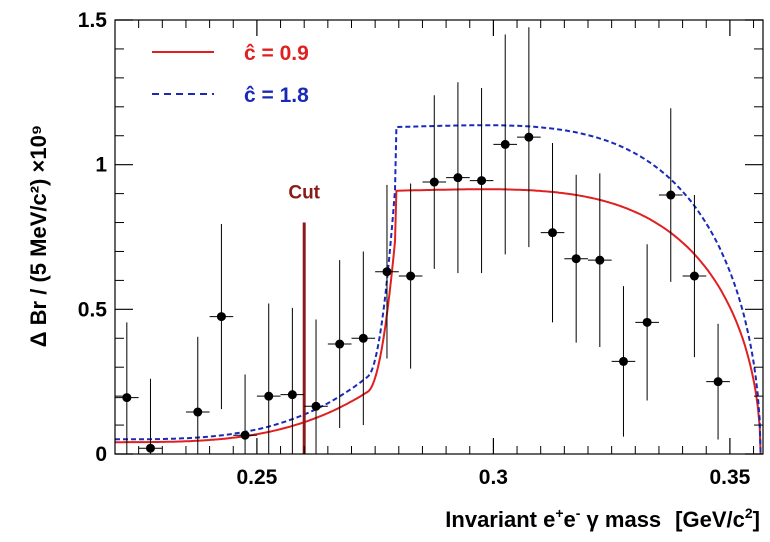  What do you see at coordinates (304, 193) in the screenshot?
I see `cut-label: Cut` at bounding box center [304, 193].